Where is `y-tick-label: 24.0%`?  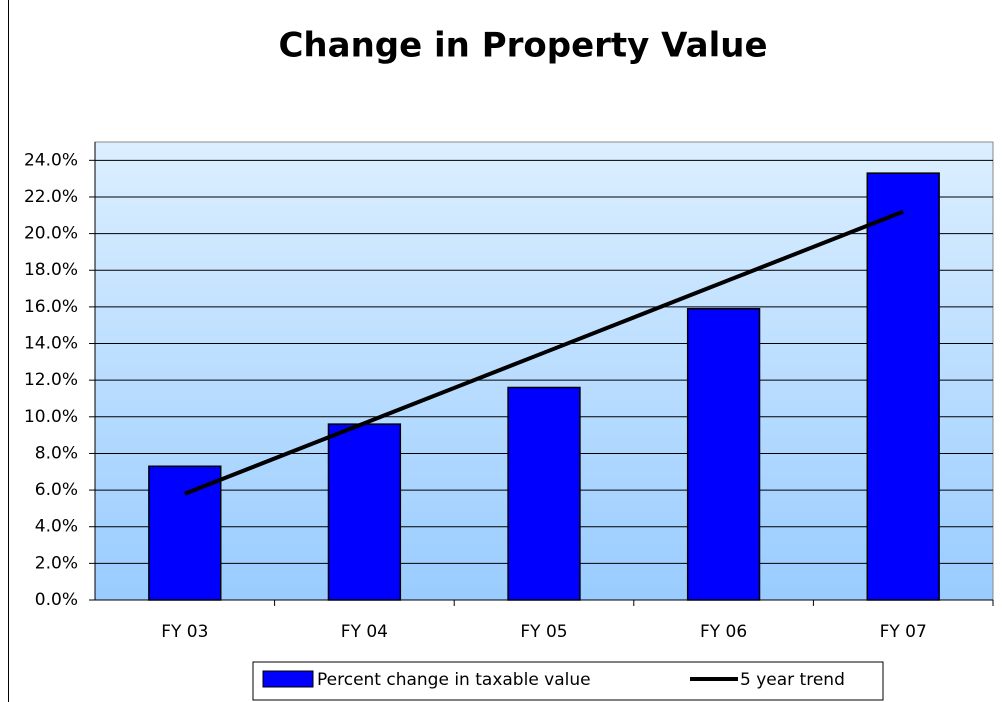
y-tick-label: 24.0% is located at coordinates (51, 160).